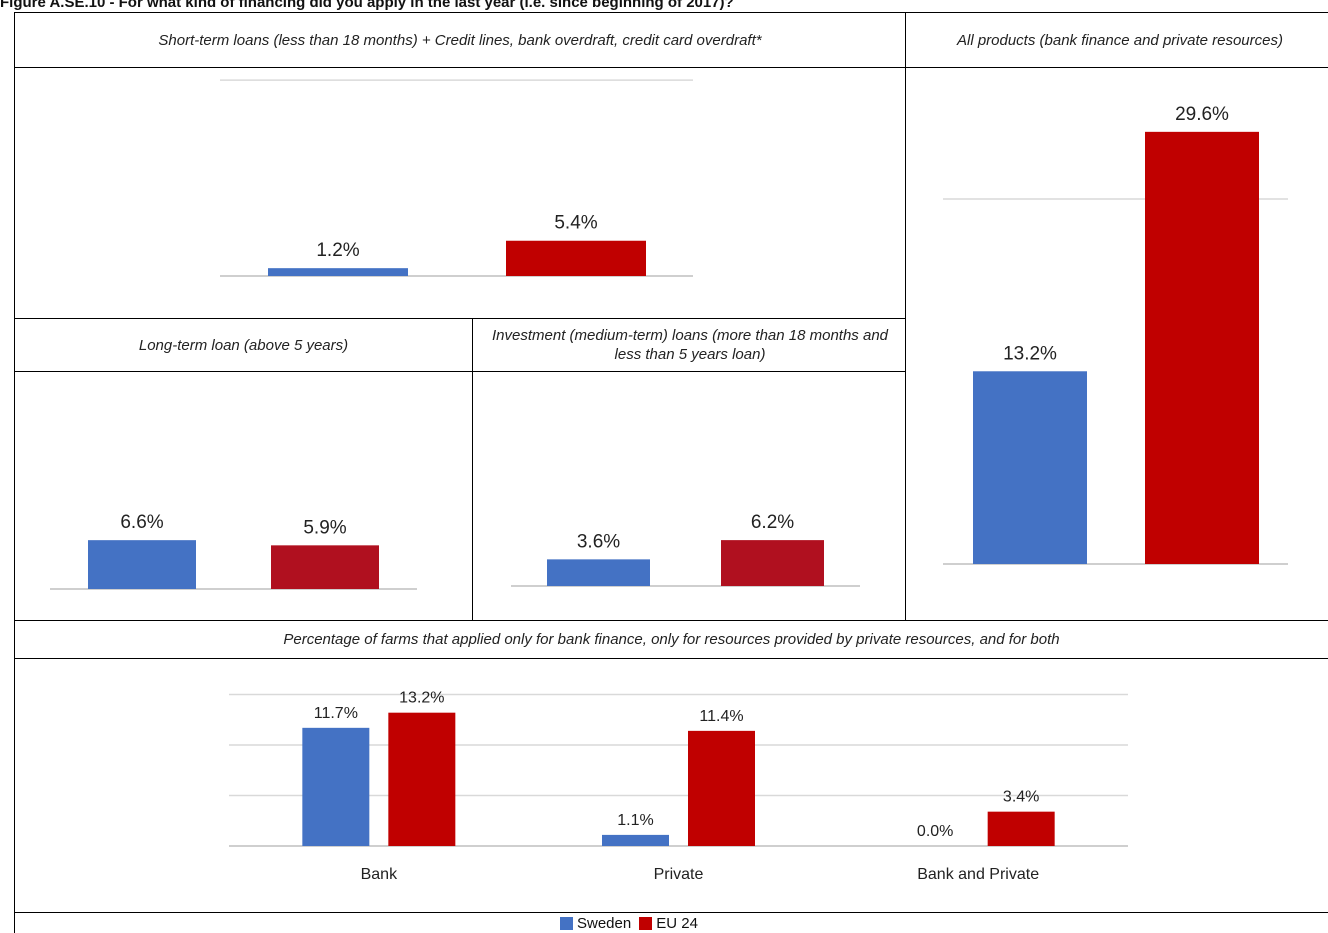  I want to click on data-label-sweden: 11.7%, so click(336, 713).